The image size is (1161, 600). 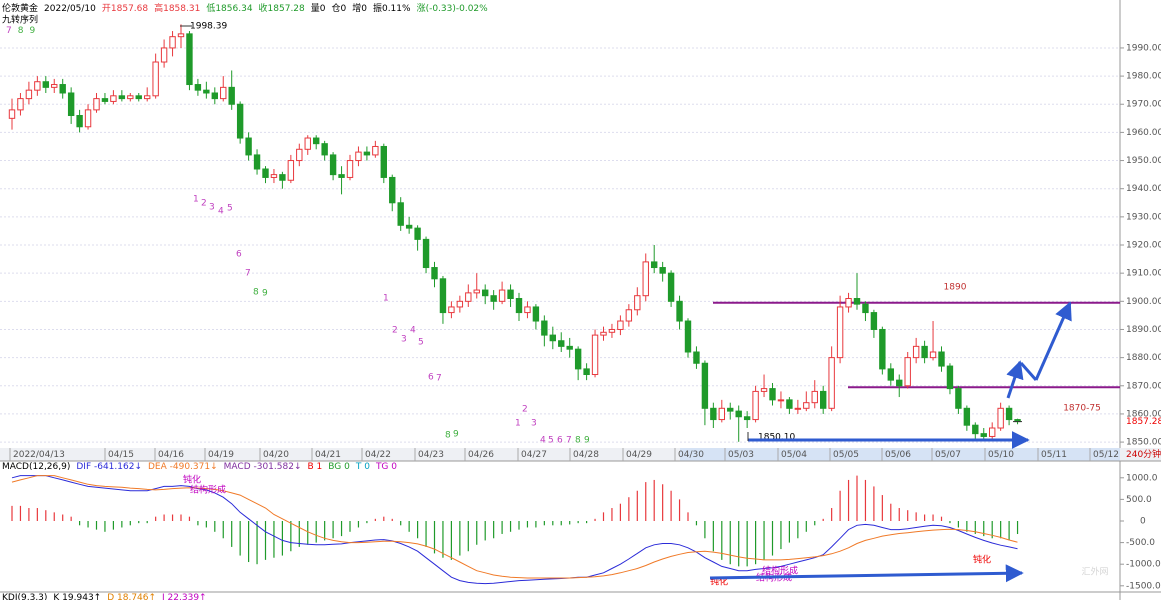 I want to click on seq-label: 2, so click(x=525, y=410).